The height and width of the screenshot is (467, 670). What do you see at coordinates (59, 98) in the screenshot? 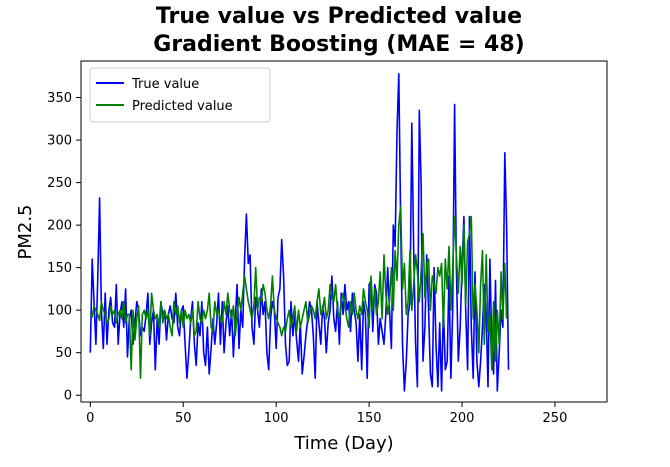
I see `y-tick-label: 350` at bounding box center [59, 98].